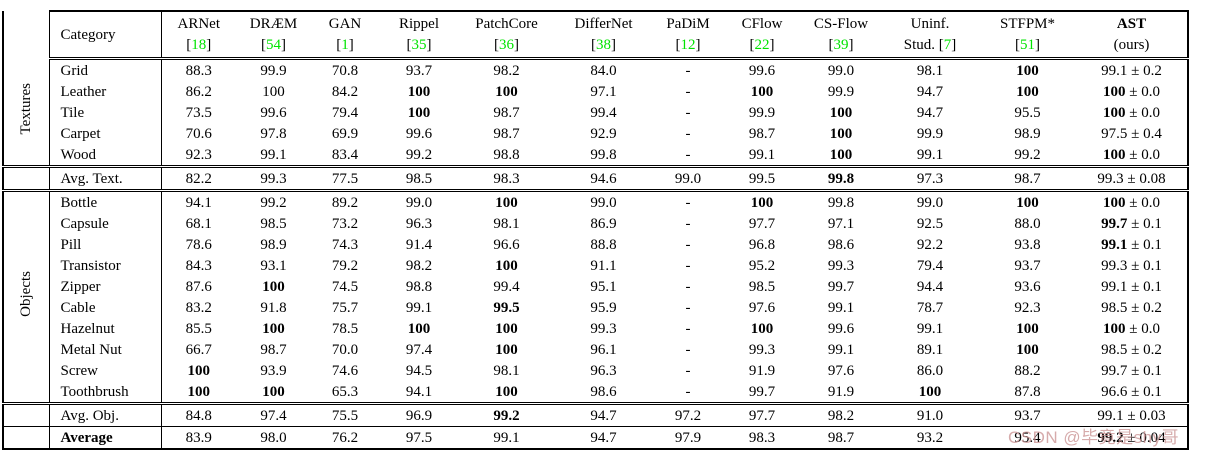 The height and width of the screenshot is (452, 1215). I want to click on citation-number: 35, so click(419, 44).